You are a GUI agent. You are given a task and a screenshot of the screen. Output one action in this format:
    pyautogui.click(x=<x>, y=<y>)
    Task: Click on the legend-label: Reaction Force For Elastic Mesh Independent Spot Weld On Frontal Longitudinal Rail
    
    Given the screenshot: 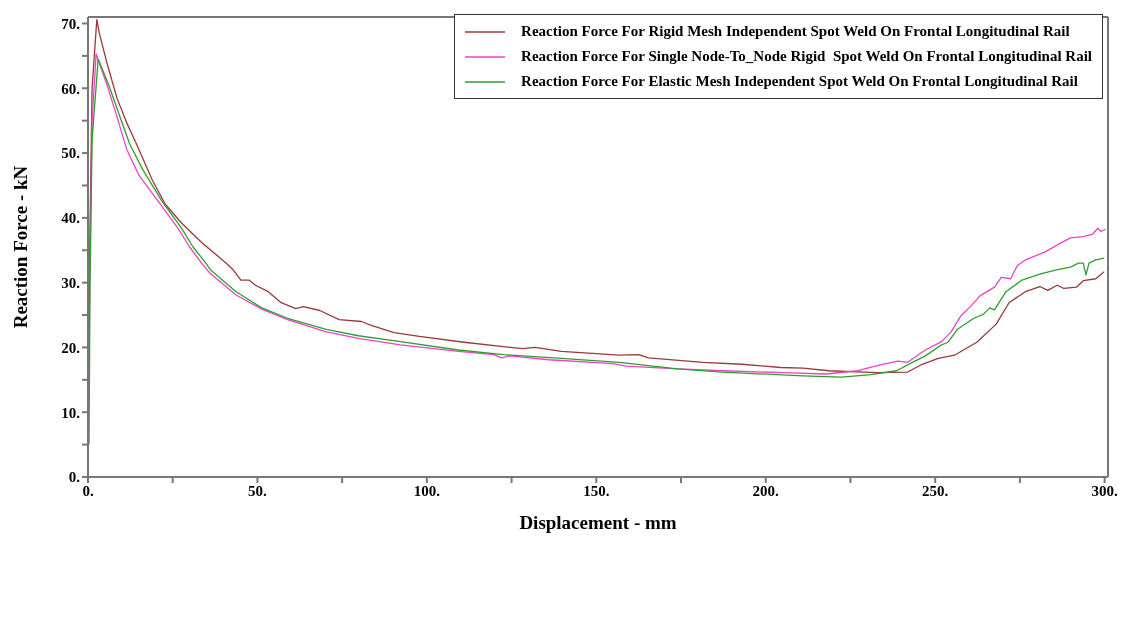 What is the action you would take?
    pyautogui.click(x=799, y=81)
    